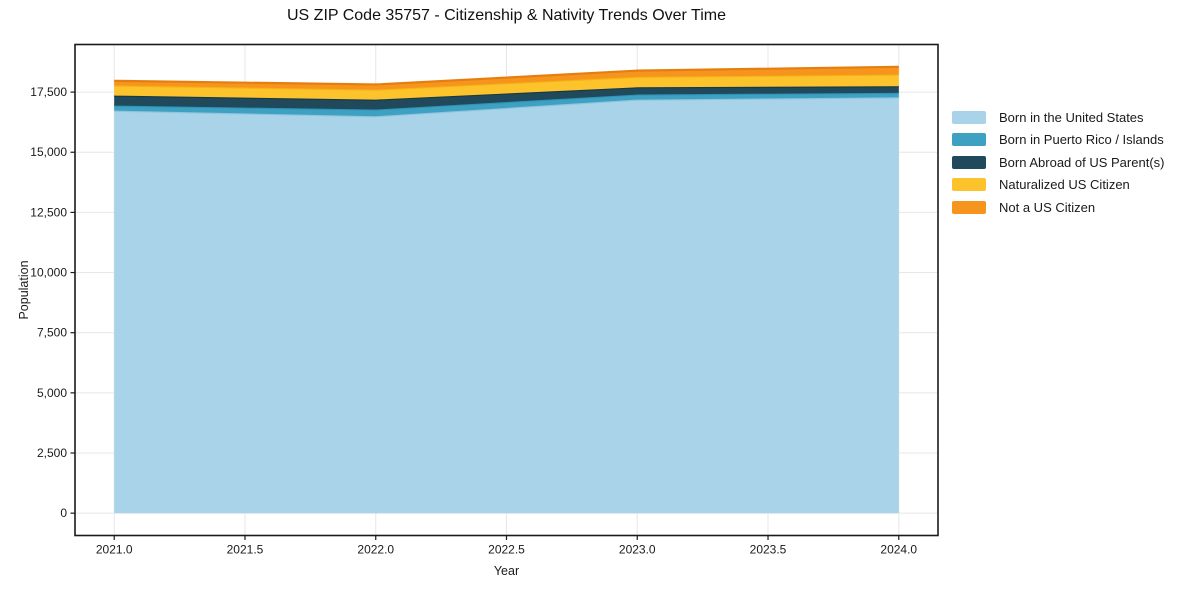 This screenshot has width=1189, height=590. I want to click on y-tick-label: 12,500, so click(48, 212).